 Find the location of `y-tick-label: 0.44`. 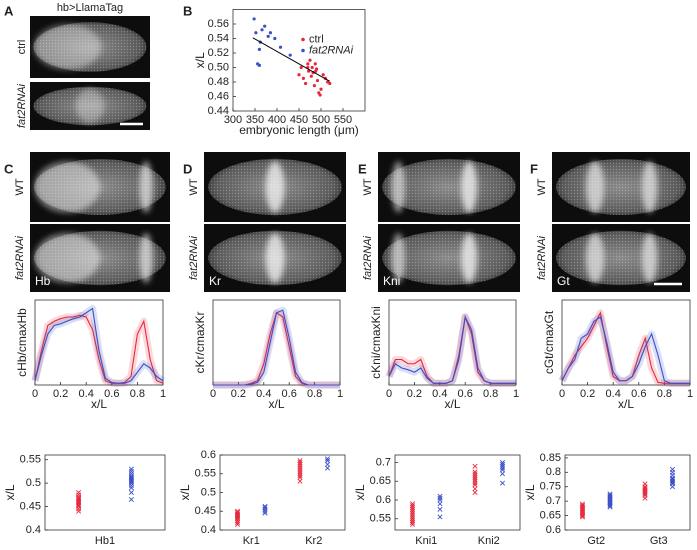

y-tick-label: 0.44 is located at coordinates (218, 111).